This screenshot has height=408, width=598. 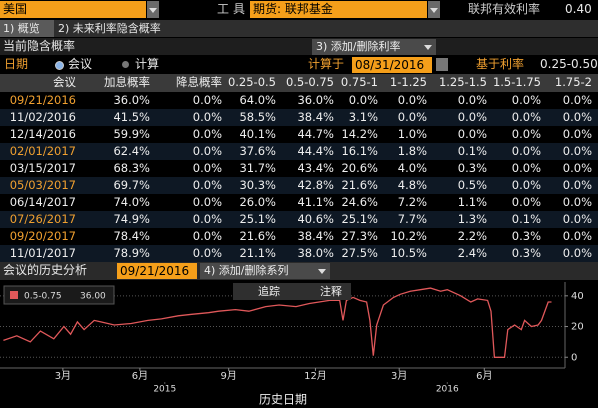 I want to click on x-tick-label: 6月, so click(x=140, y=376).